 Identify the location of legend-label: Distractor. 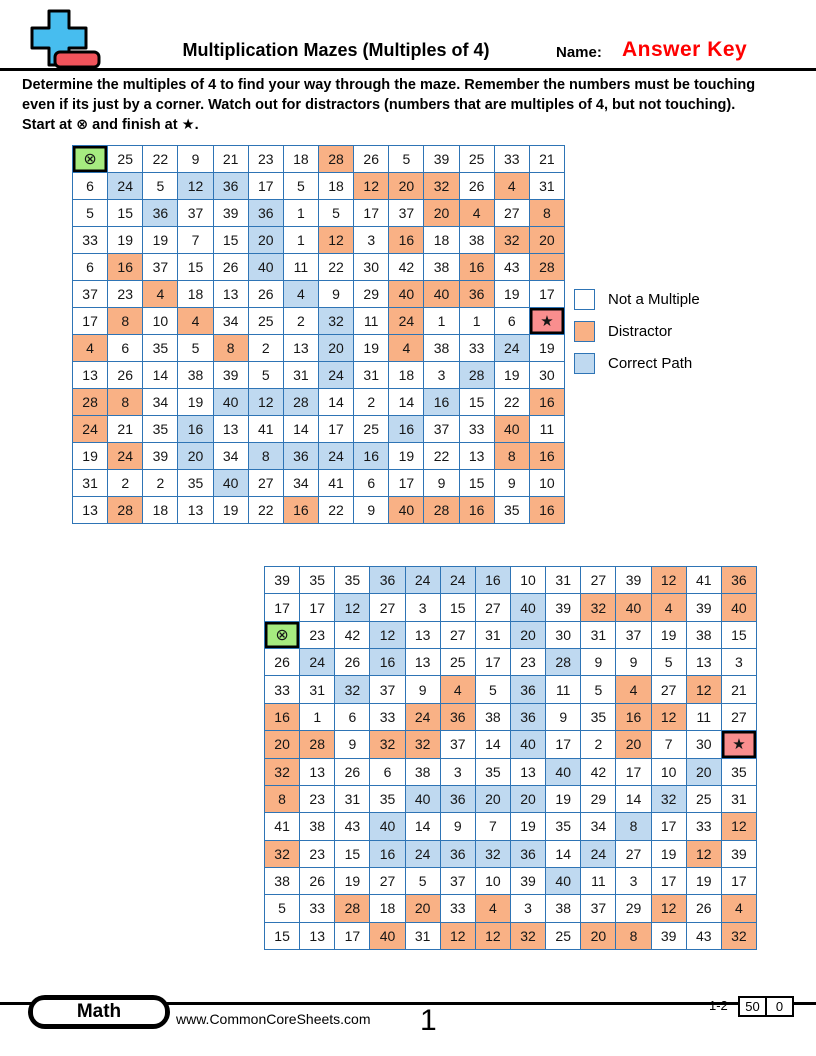
(640, 331).